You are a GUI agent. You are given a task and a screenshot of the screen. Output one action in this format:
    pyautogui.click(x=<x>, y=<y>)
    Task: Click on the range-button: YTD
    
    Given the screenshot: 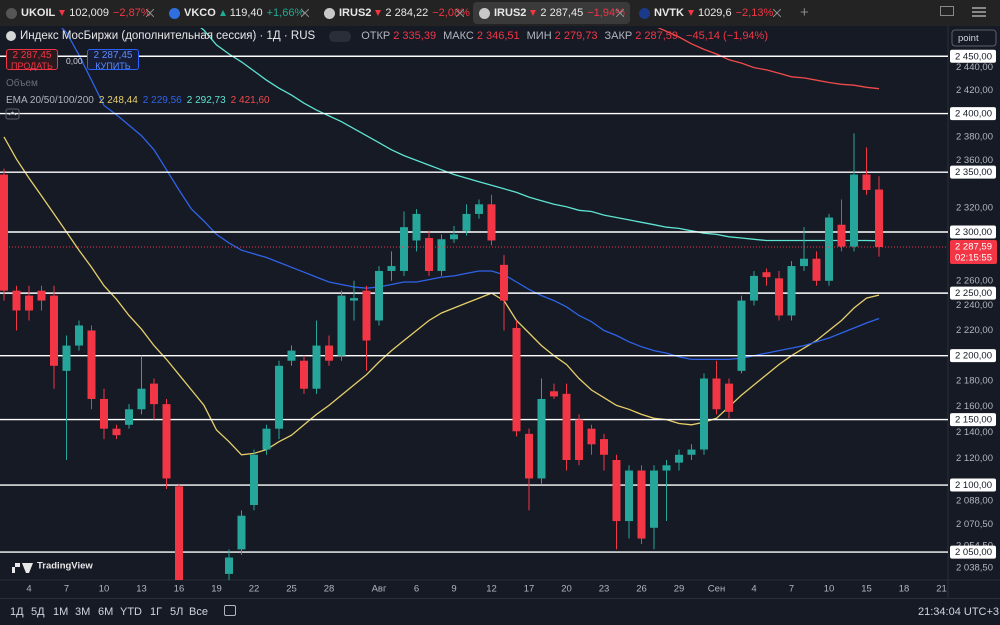 What is the action you would take?
    pyautogui.click(x=131, y=612)
    